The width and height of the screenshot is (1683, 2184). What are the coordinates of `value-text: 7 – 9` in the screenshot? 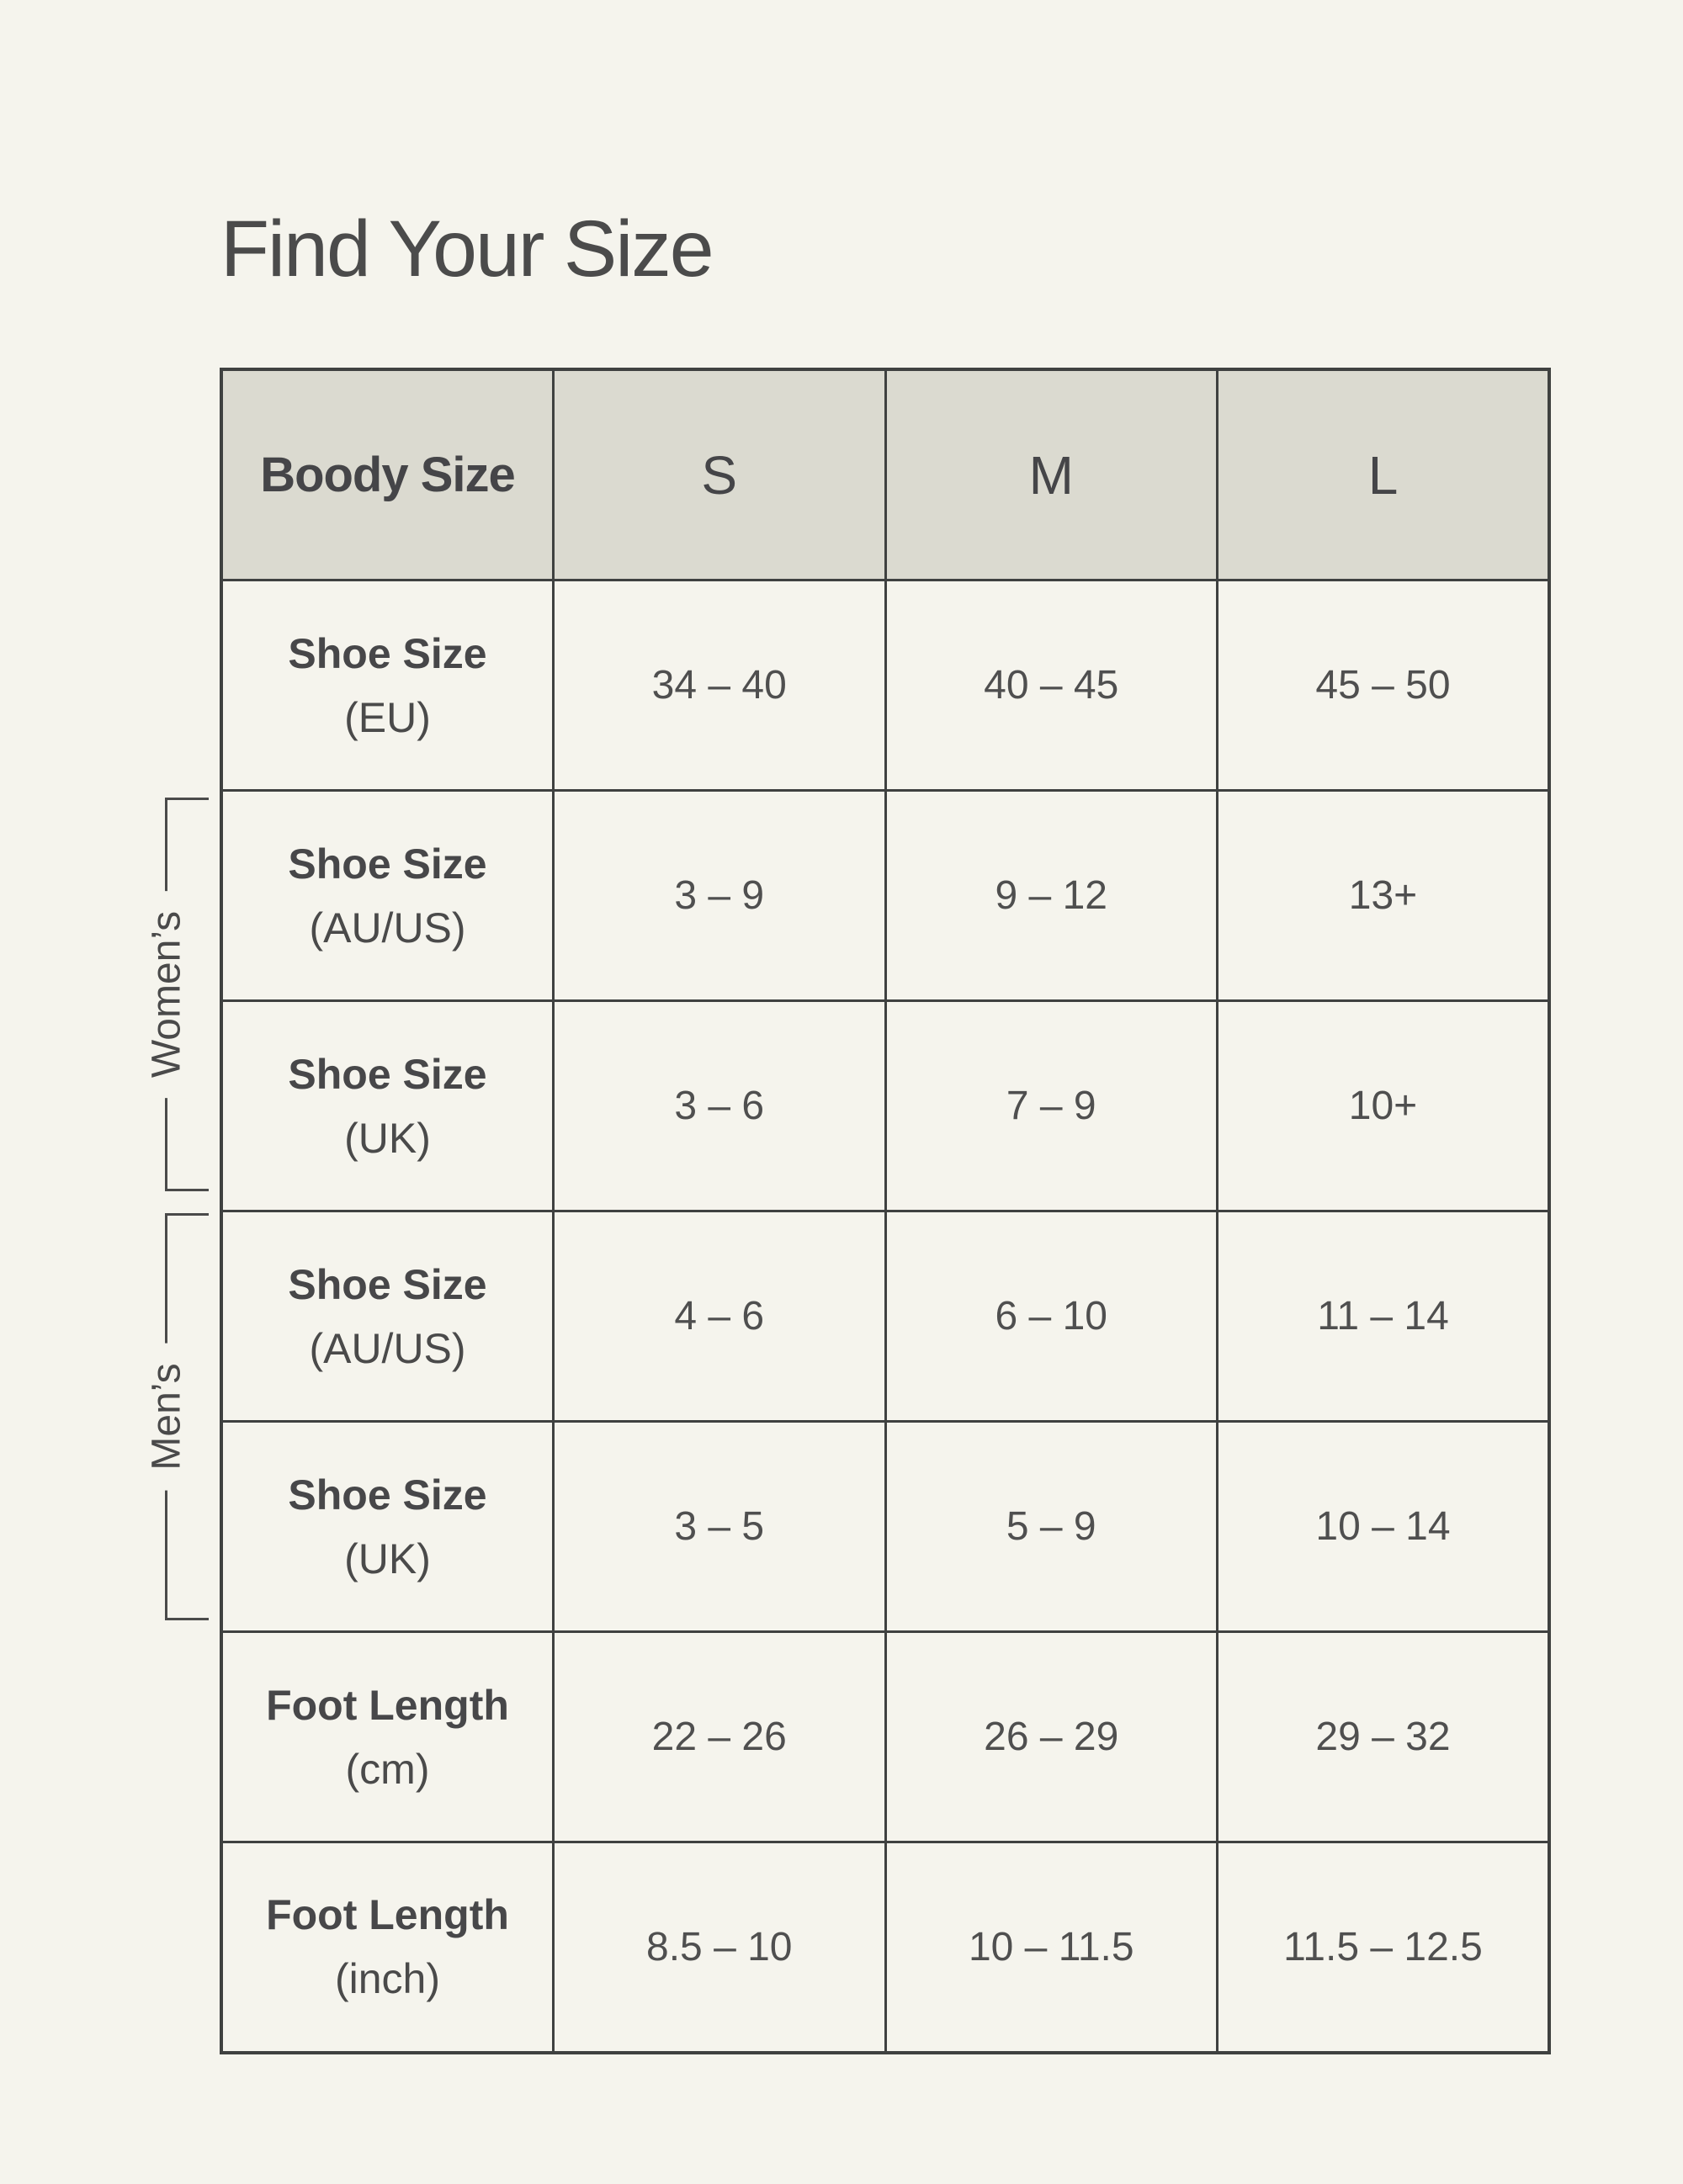 It's located at (1051, 1106).